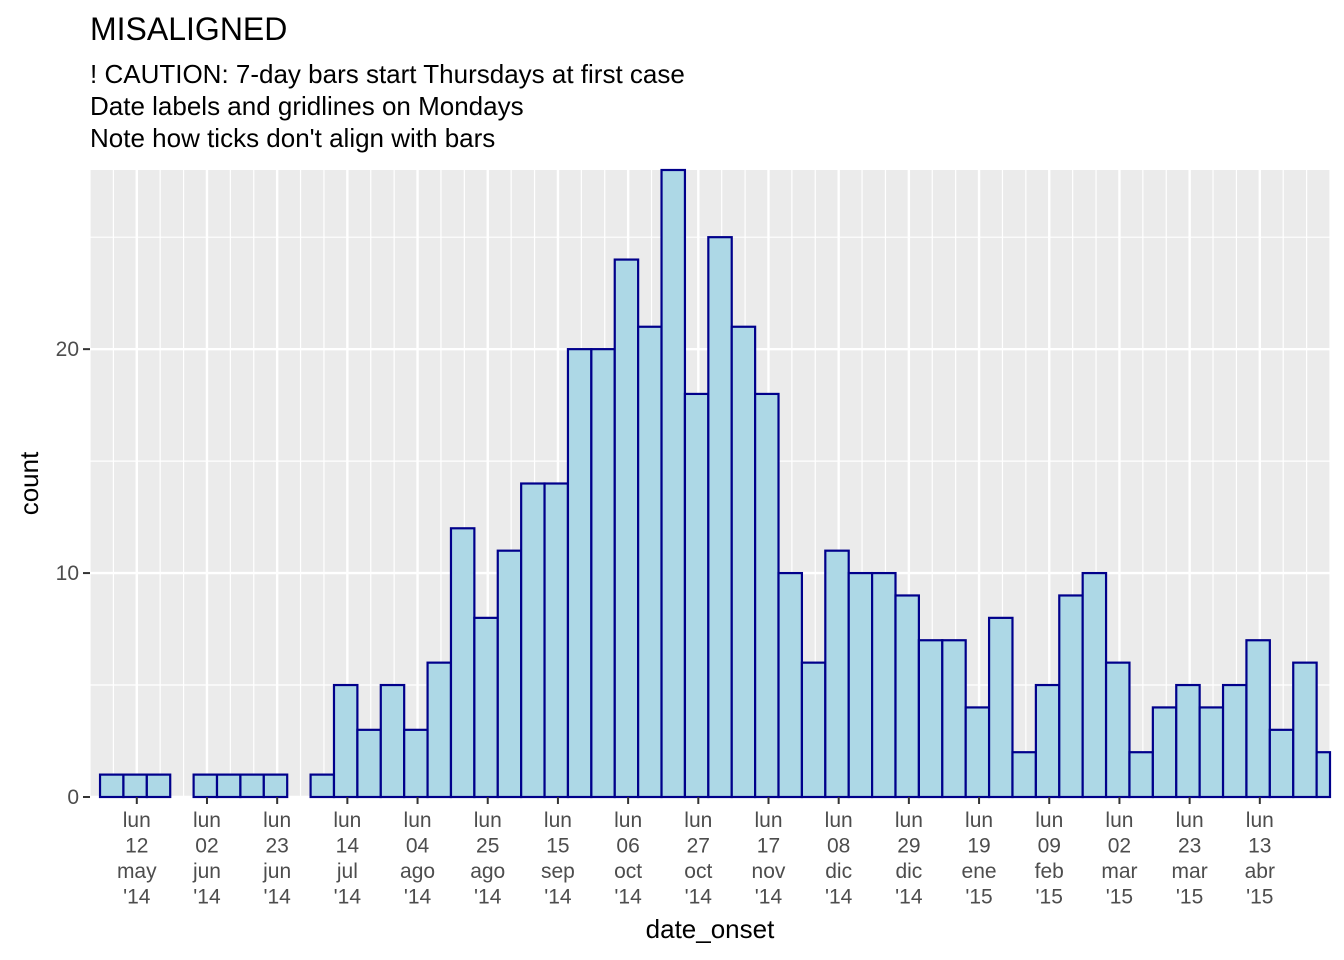  Describe the element at coordinates (73, 573) in the screenshot. I see `y-axis: 0 10 20` at that location.